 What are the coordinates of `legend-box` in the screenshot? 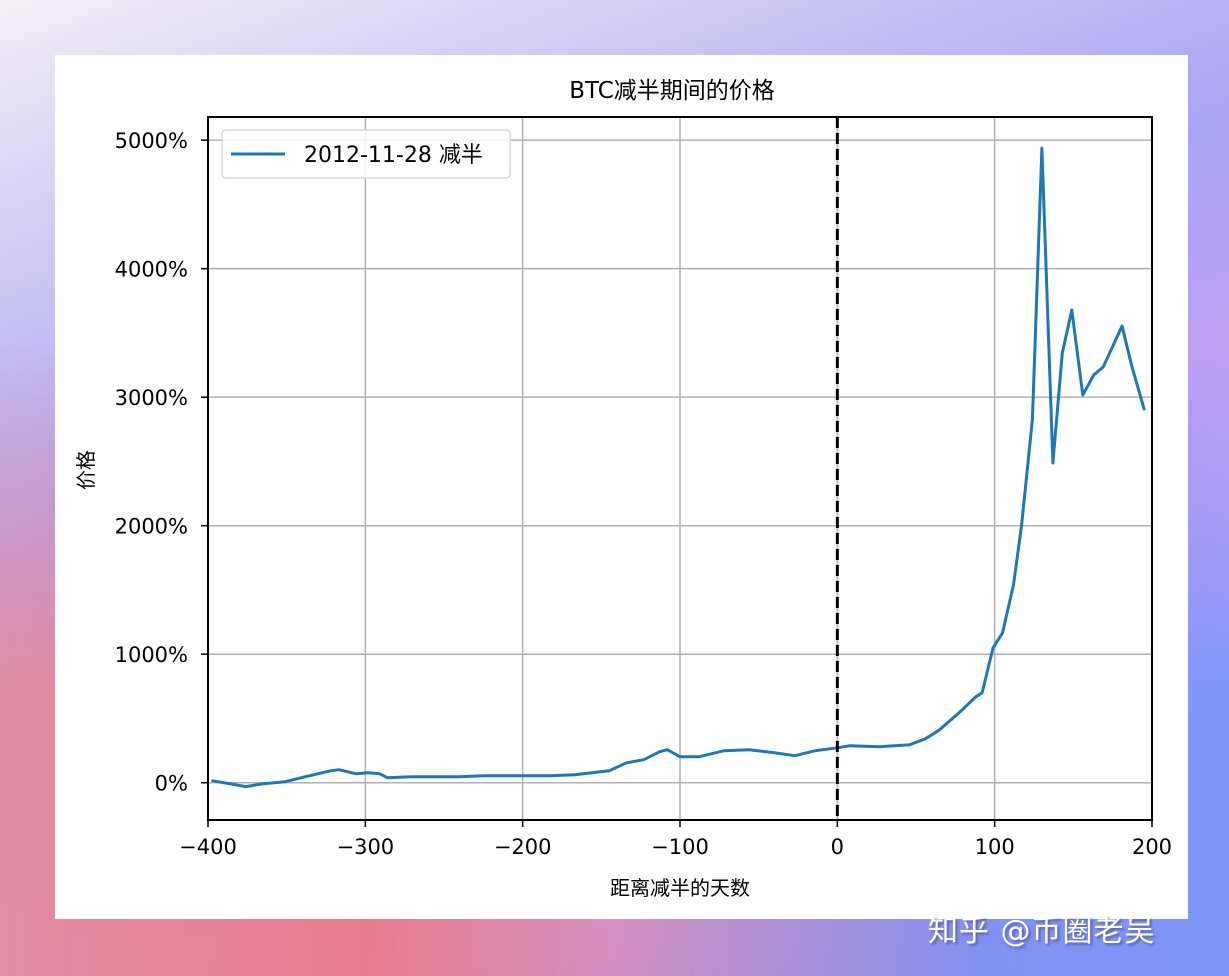 It's located at (366, 154).